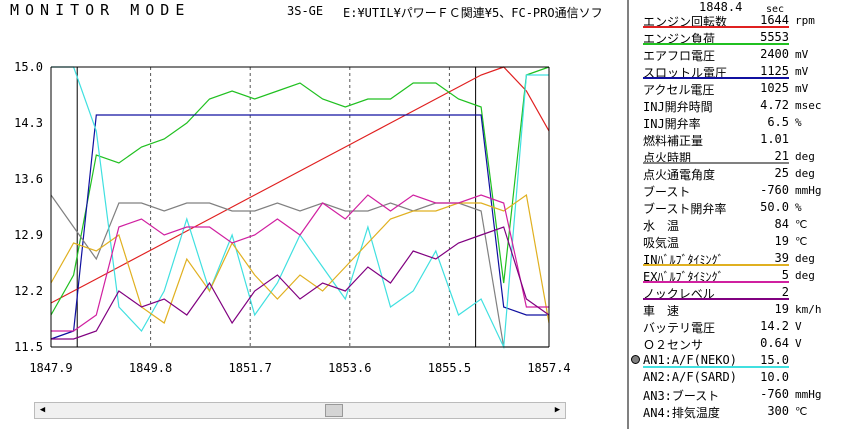 This screenshot has height=429, width=847. Describe the element at coordinates (635, 359) in the screenshot. I see `selected-indicator-icon` at that location.